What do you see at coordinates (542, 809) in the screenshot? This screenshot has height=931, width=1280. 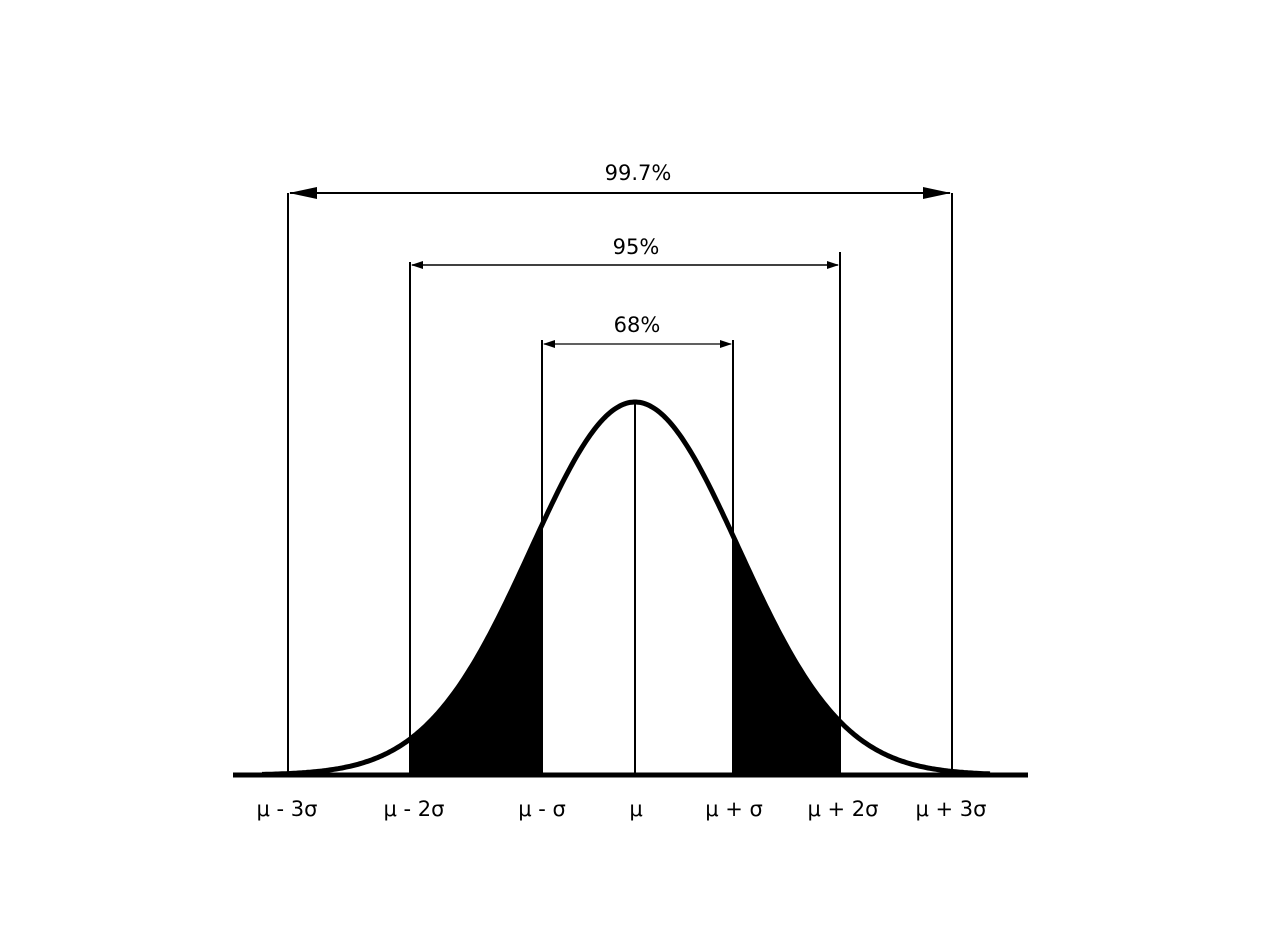 I see `axis-label: μ - σ` at bounding box center [542, 809].